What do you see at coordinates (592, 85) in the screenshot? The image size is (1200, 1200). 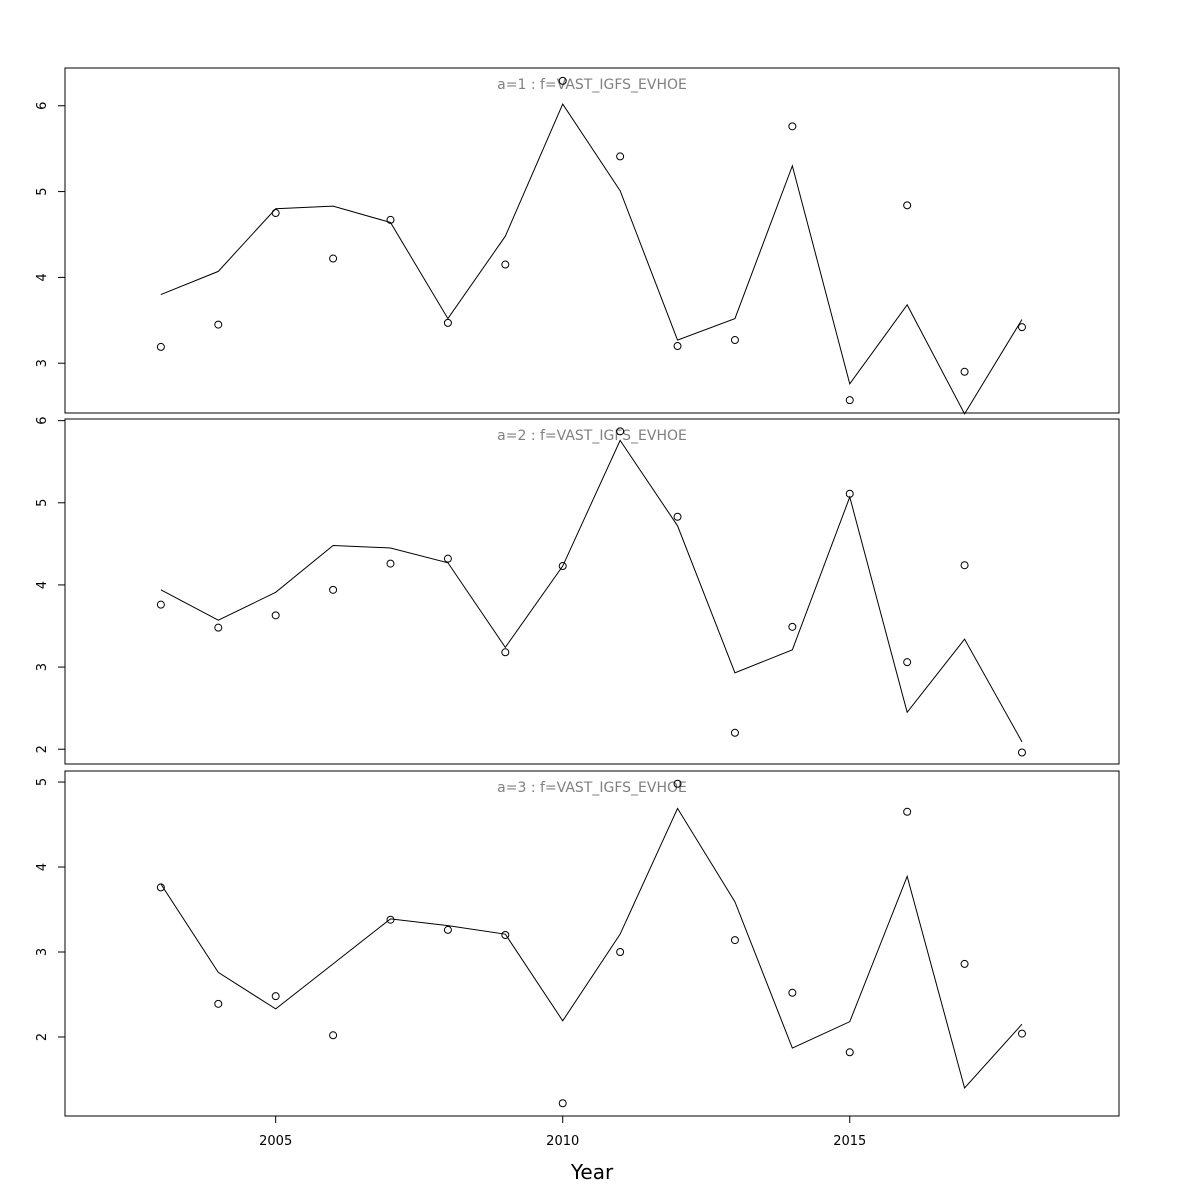 I see `panel-title: a=1 : f=VAST_IGFS_EVHOE` at bounding box center [592, 85].